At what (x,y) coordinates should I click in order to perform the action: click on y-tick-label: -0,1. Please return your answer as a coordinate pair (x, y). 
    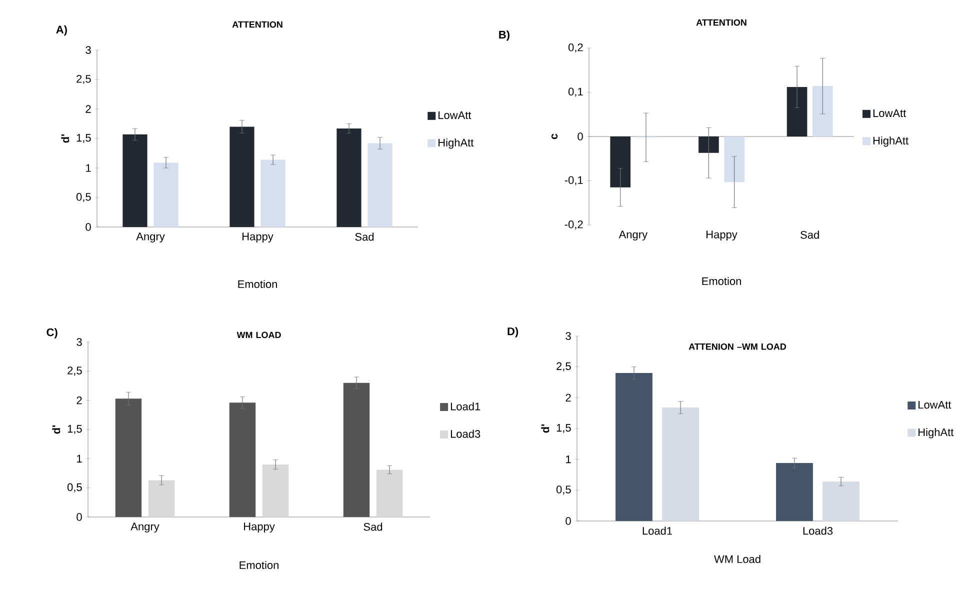
    Looking at the image, I should click on (573, 181).